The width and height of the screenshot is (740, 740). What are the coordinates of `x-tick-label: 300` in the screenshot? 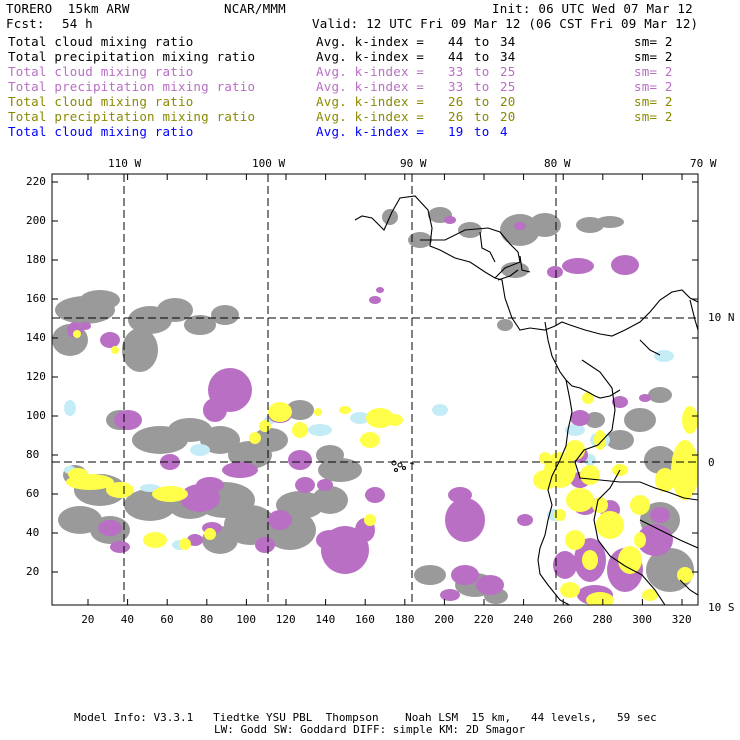 It's located at (642, 619).